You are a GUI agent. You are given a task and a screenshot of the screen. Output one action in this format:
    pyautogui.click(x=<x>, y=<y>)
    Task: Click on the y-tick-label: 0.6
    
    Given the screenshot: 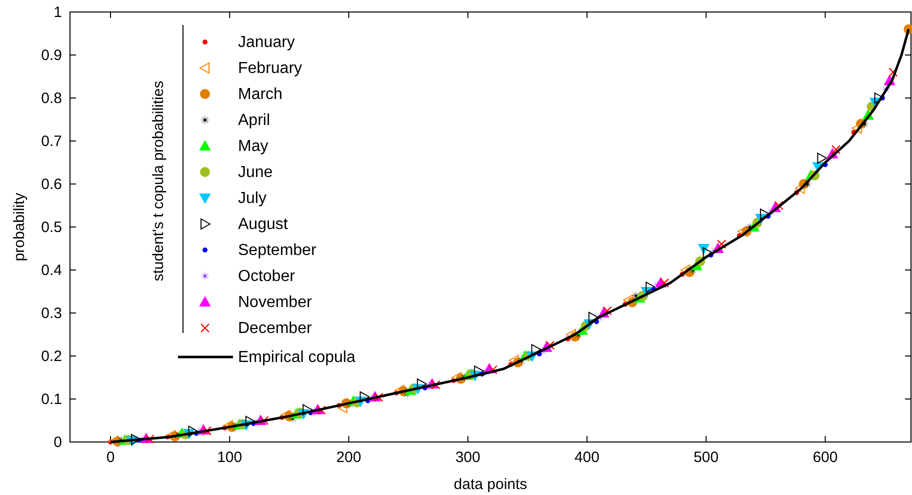 What is the action you would take?
    pyautogui.click(x=51, y=184)
    